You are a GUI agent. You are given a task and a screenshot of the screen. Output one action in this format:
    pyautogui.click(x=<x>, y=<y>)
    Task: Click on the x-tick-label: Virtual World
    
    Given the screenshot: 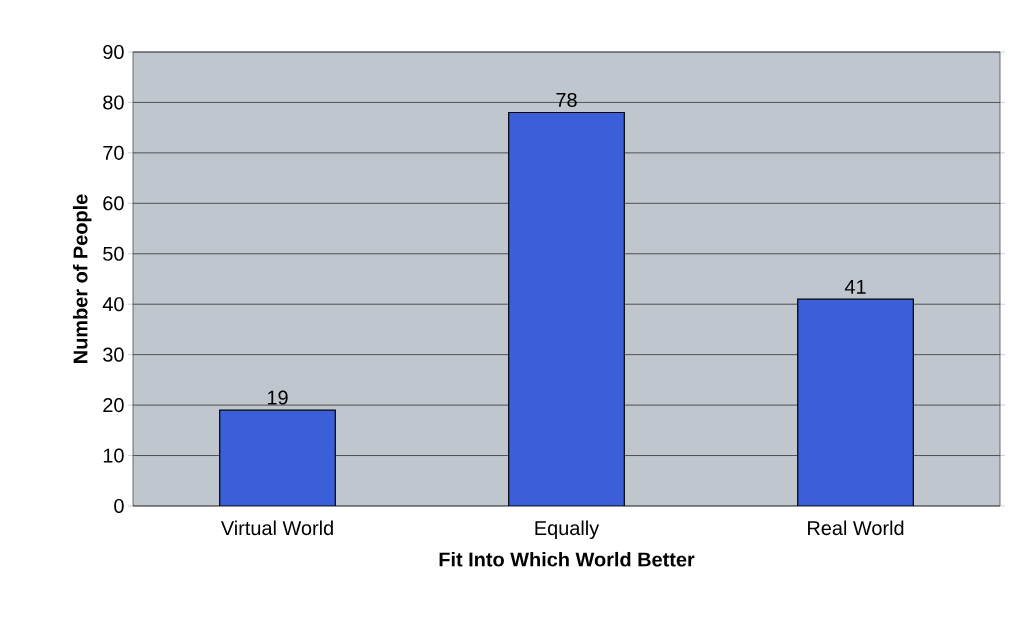 What is the action you would take?
    pyautogui.click(x=276, y=528)
    